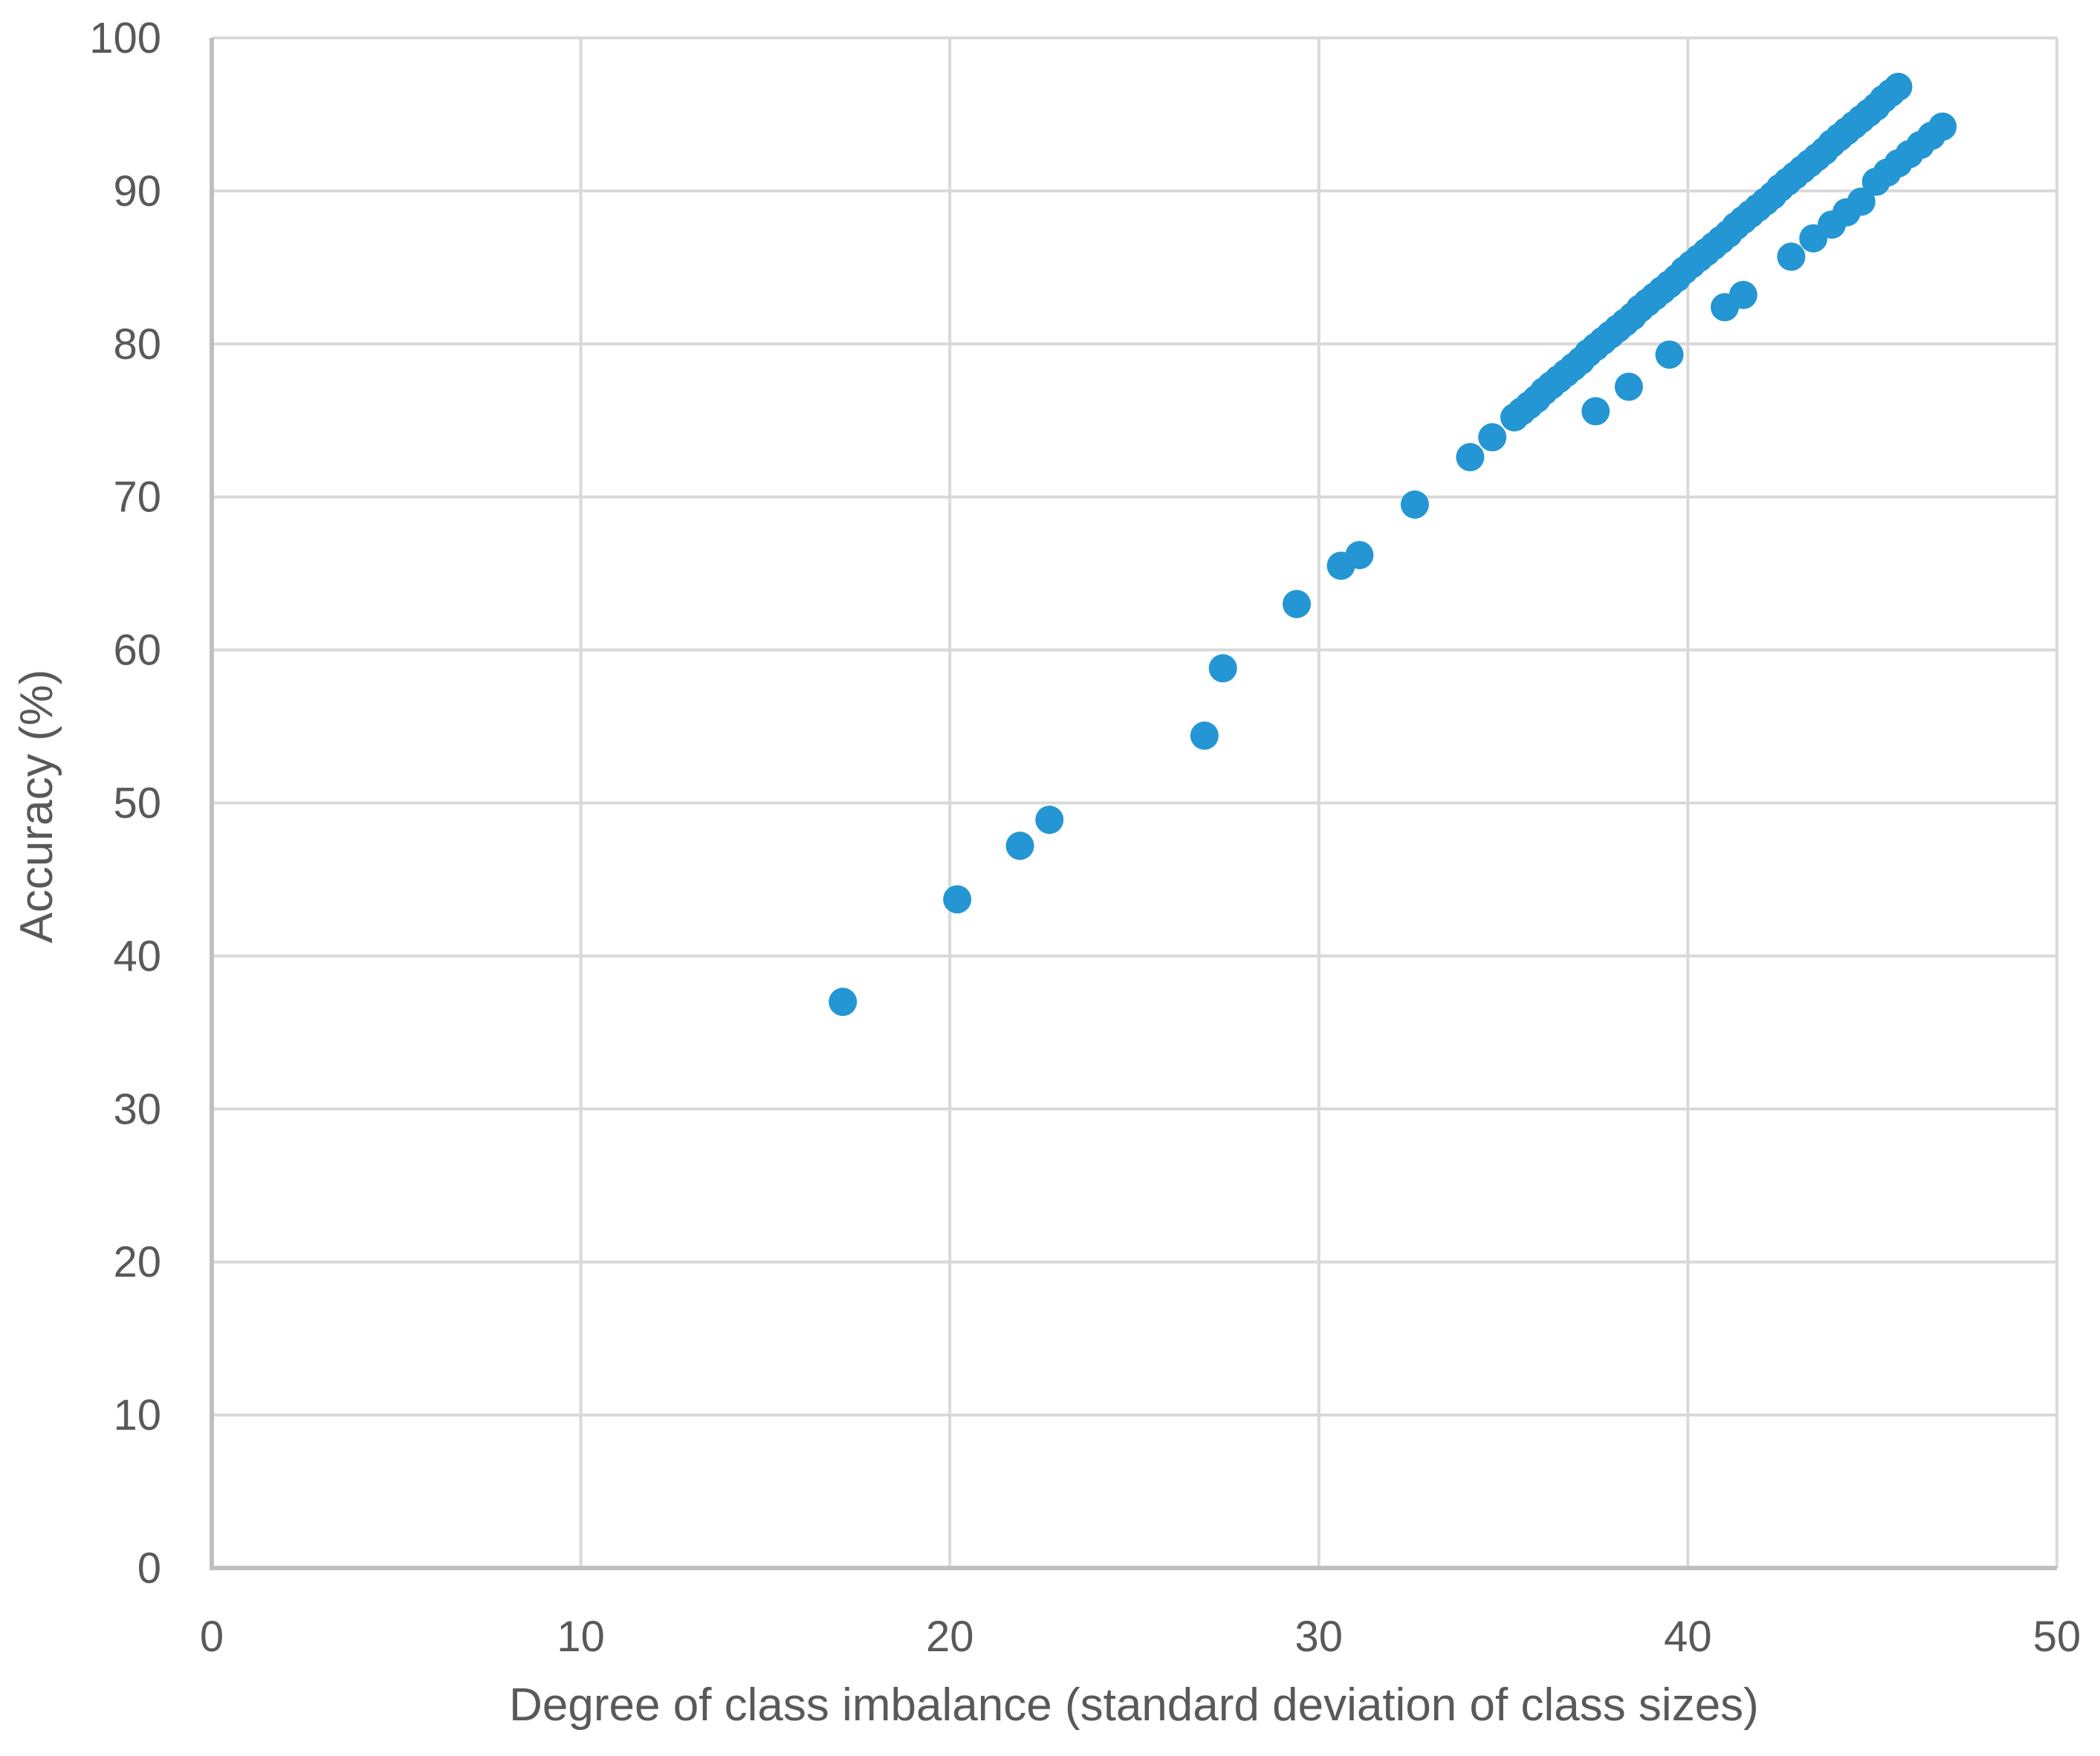 This screenshot has width=2100, height=1756. Describe the element at coordinates (137, 1262) in the screenshot. I see `y-tick-label: 20` at that location.